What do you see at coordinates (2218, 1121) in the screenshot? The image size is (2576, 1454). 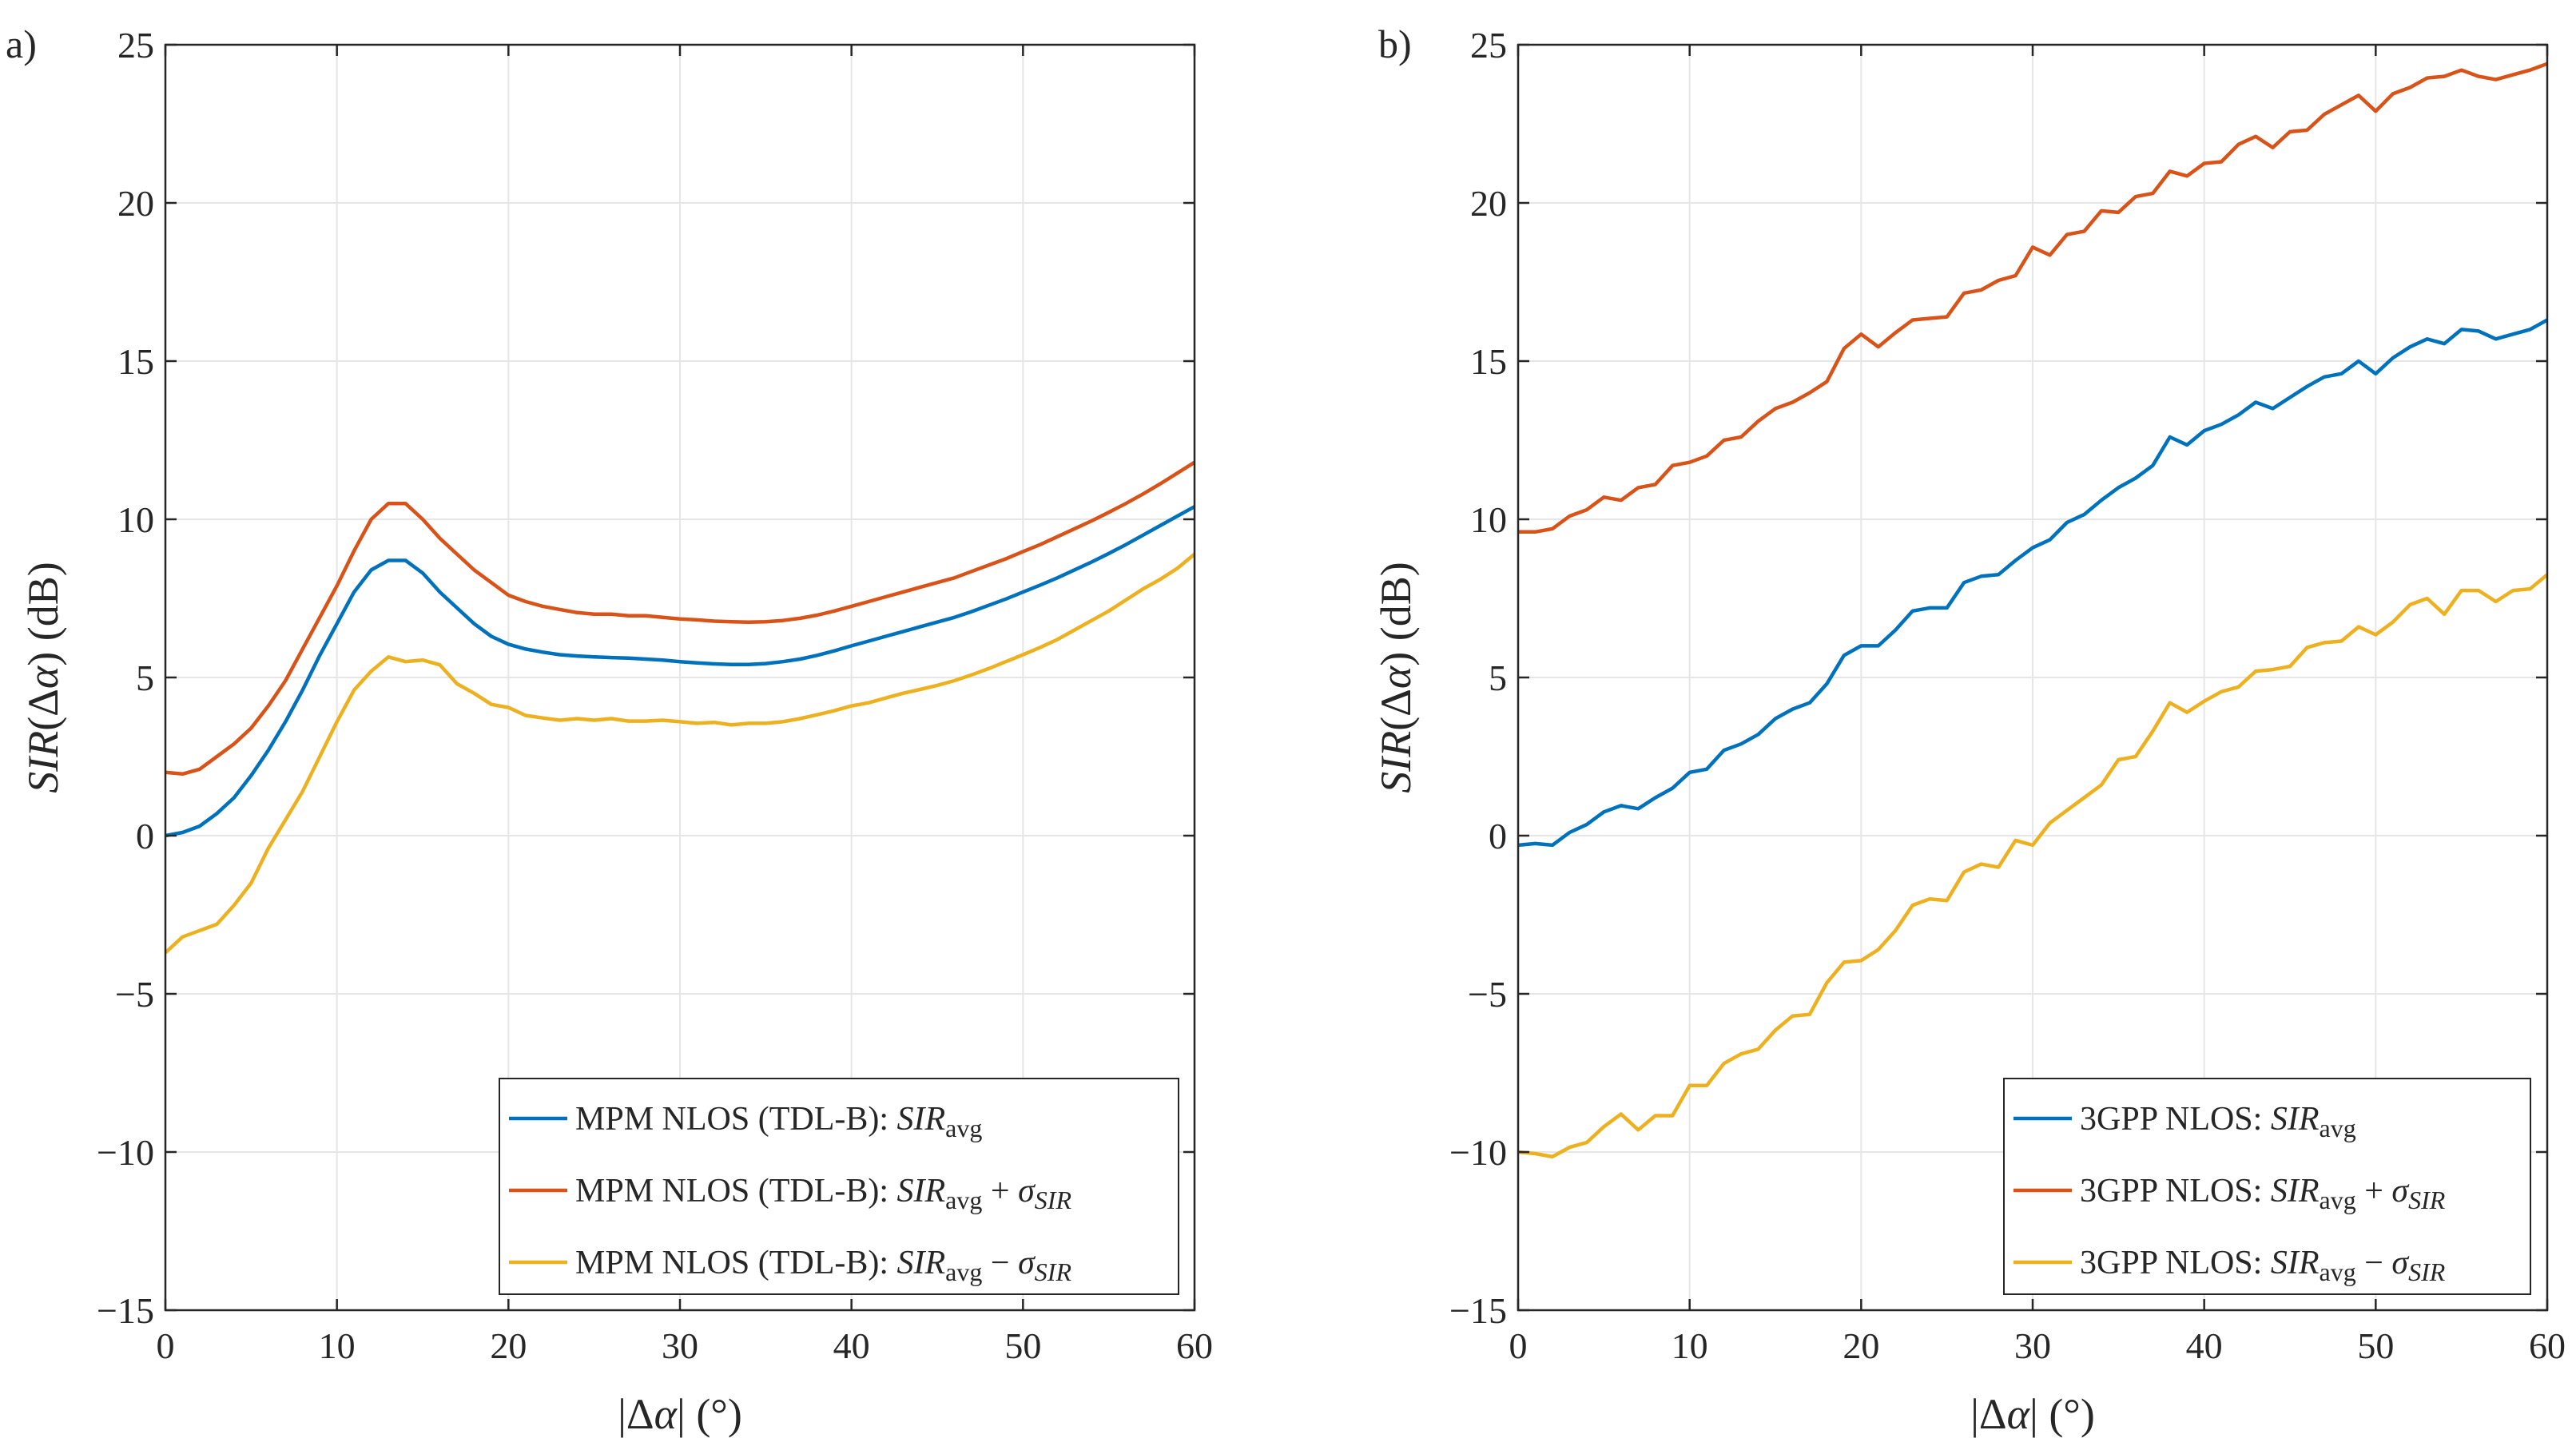 I see `legend-entry-1: 3GPP NLOS: SIRavg` at bounding box center [2218, 1121].